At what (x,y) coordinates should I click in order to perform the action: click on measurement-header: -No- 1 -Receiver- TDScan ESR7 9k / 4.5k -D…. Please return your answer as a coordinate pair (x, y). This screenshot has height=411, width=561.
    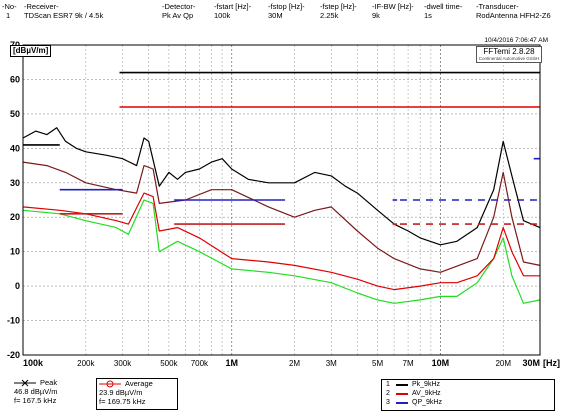
    Looking at the image, I should click on (280, 18).